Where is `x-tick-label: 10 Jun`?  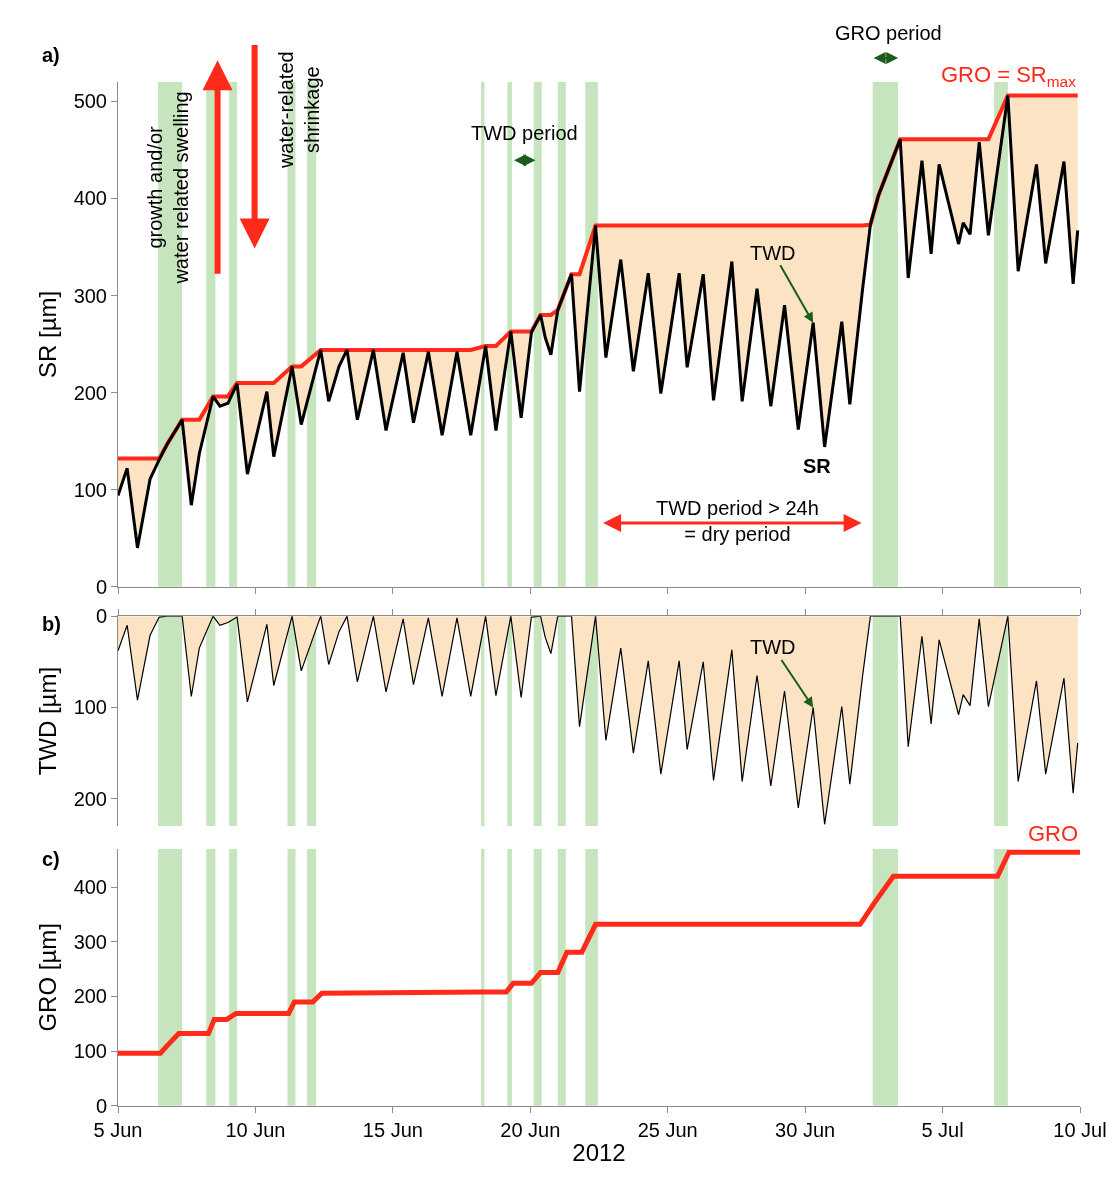
x-tick-label: 10 Jun is located at coordinates (255, 1129).